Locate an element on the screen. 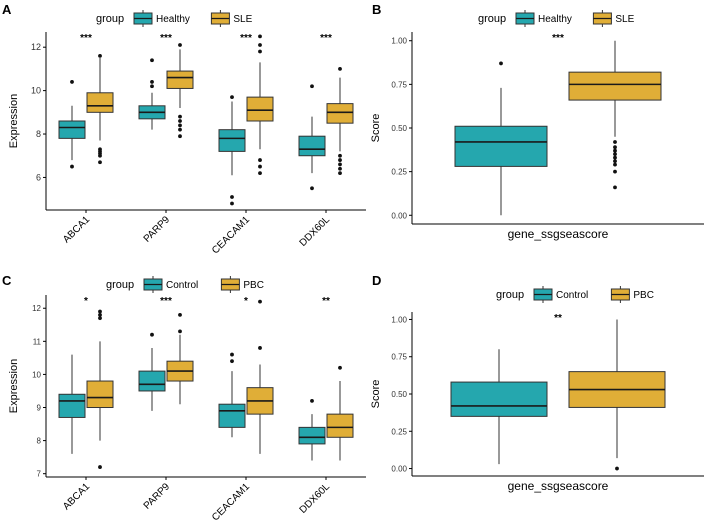 The height and width of the screenshot is (527, 715). legend-label: Control is located at coordinates (572, 295).